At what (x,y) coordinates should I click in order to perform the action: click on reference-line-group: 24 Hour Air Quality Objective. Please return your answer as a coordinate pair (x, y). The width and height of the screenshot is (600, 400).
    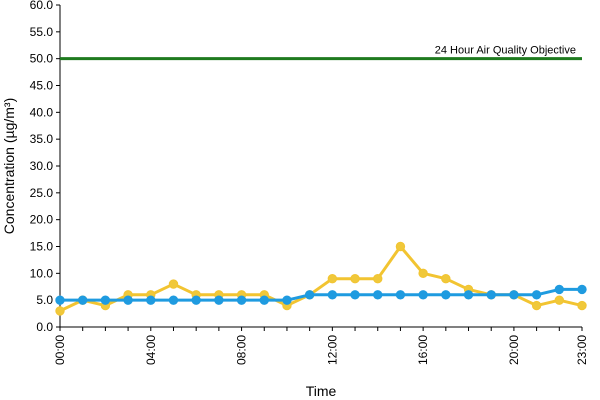
    Looking at the image, I should click on (321, 53).